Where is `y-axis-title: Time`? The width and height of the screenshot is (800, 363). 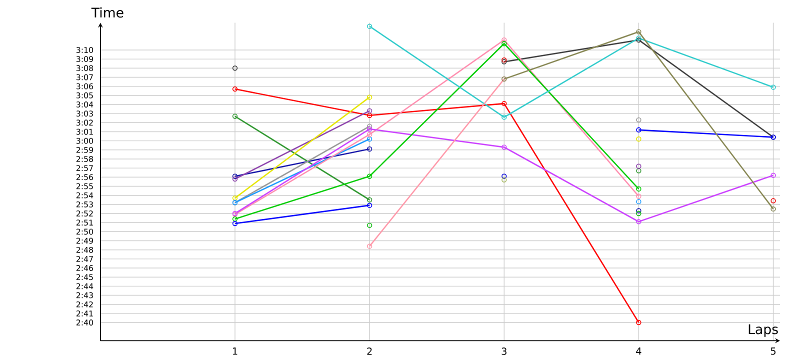 y-axis-title: Time is located at coordinates (107, 12).